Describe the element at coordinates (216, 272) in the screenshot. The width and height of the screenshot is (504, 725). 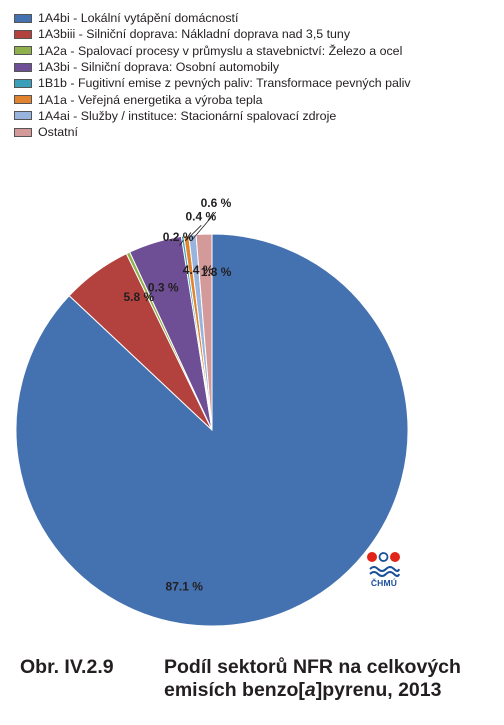
I see `data-label: 1.3 %` at that location.